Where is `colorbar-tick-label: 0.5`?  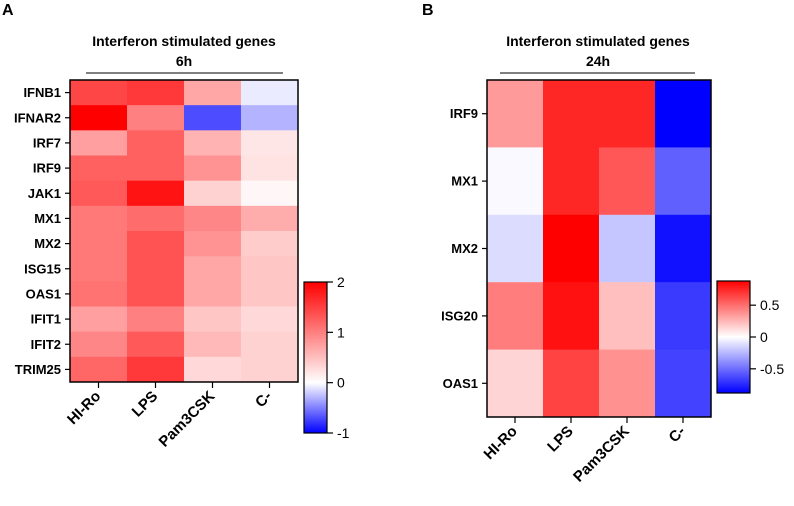 colorbar-tick-label: 0.5 is located at coordinates (770, 305).